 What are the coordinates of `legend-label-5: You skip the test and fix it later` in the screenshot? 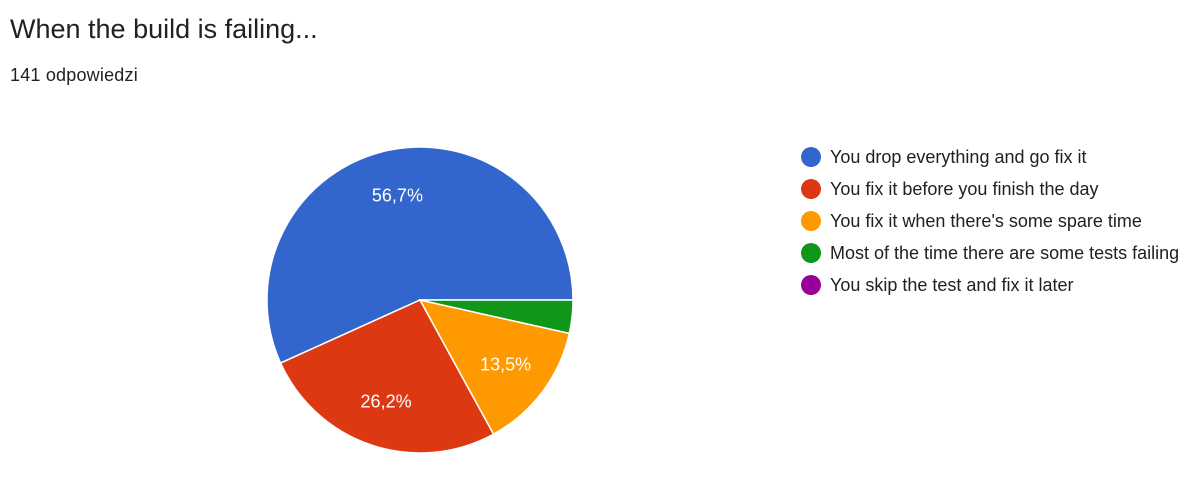 It's located at (952, 285).